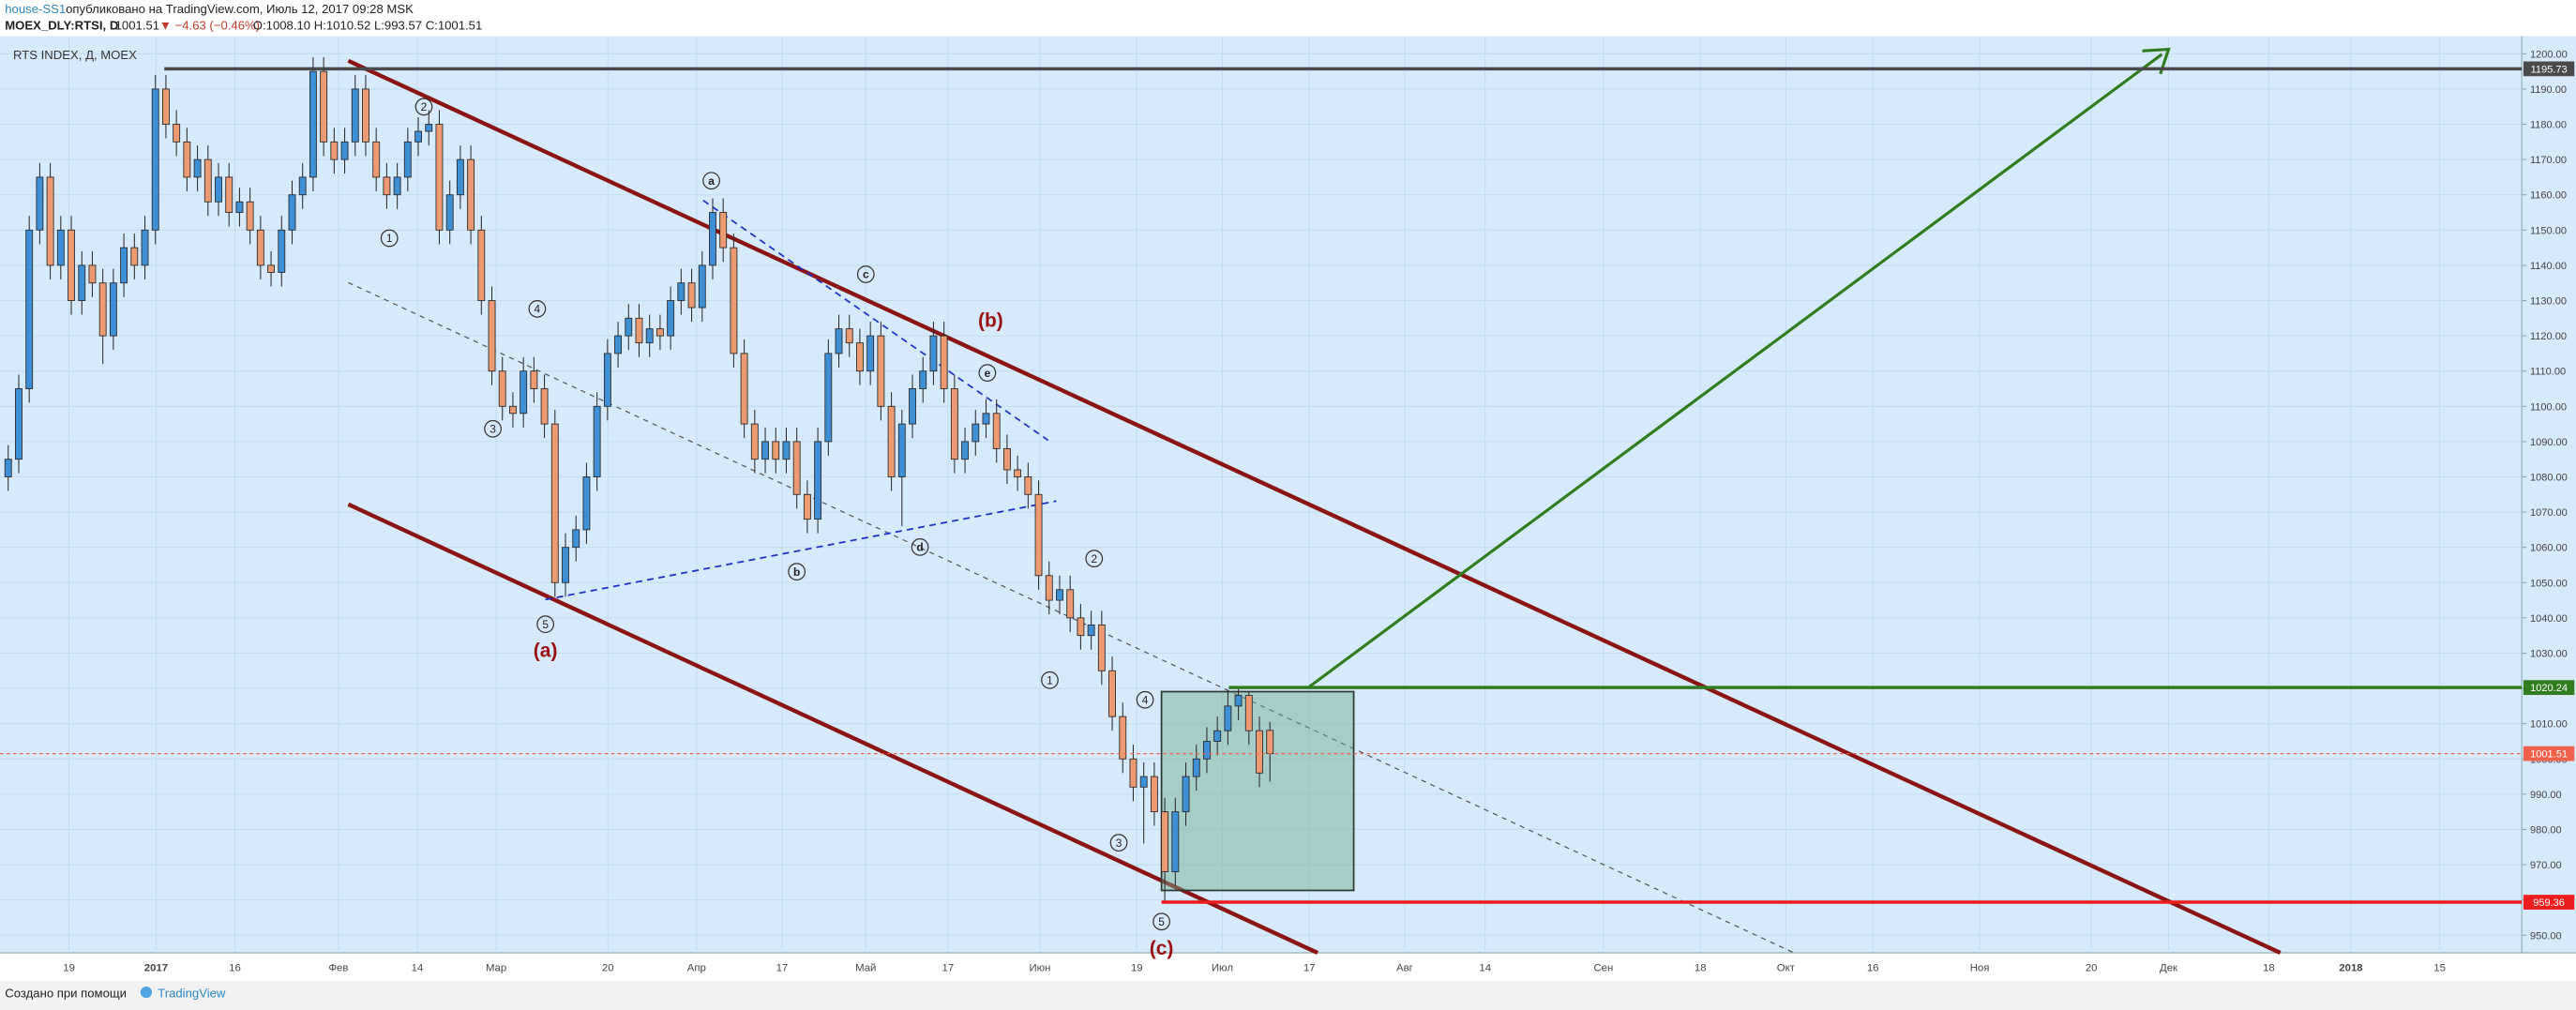 The image size is (2576, 1010). Describe the element at coordinates (424, 107) in the screenshot. I see `wave-label: 2` at that location.